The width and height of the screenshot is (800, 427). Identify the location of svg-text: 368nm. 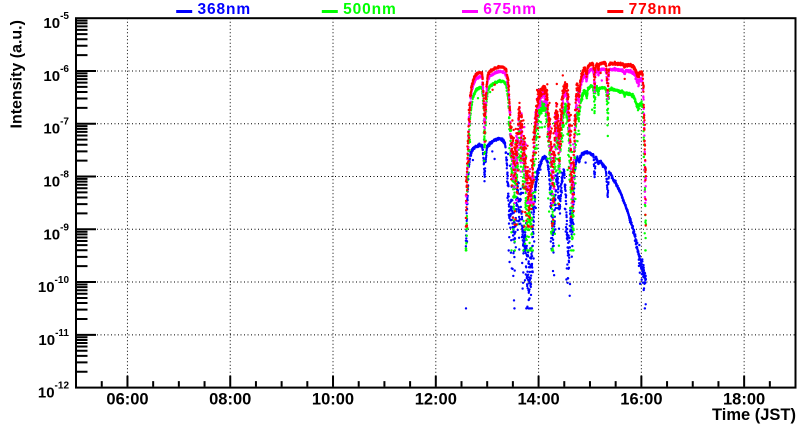
(225, 9).